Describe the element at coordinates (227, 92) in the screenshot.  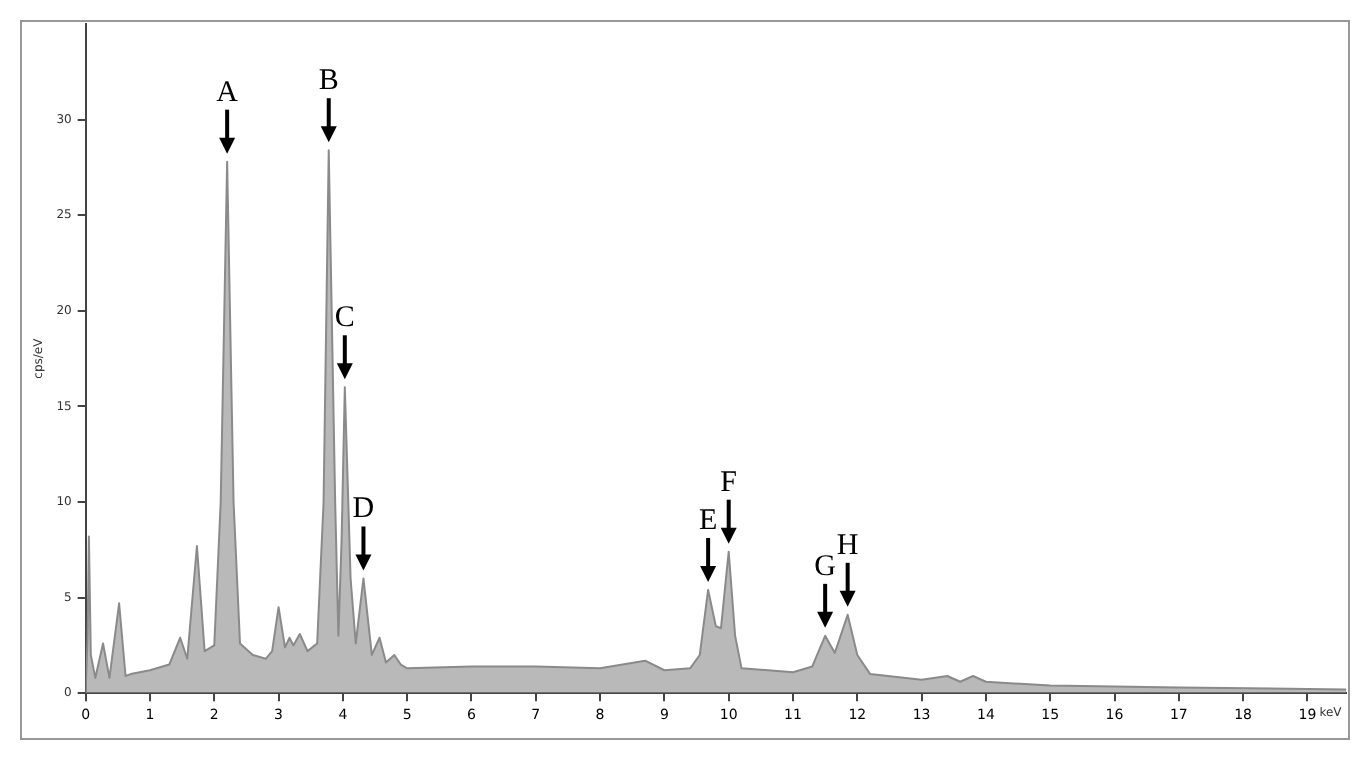
I see `annotation: A` at that location.